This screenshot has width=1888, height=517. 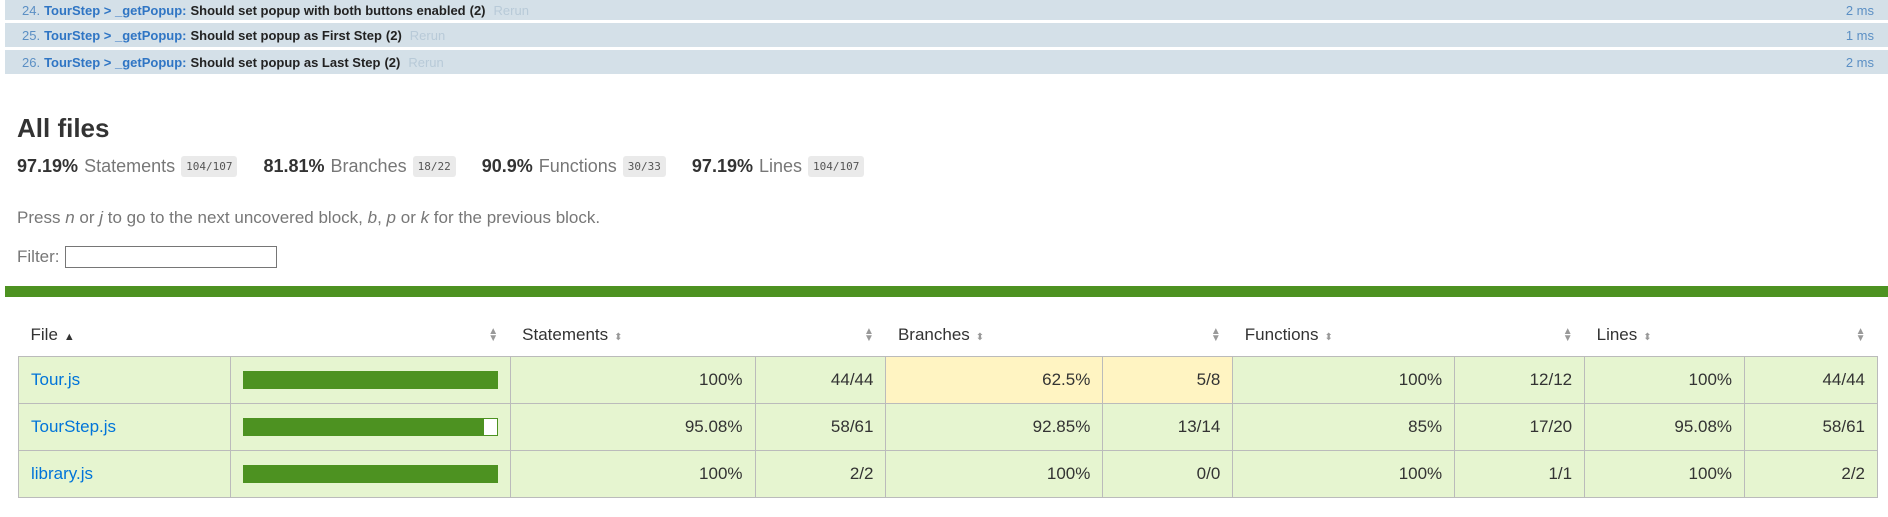 I want to click on test-index: 26., so click(x=31, y=62).